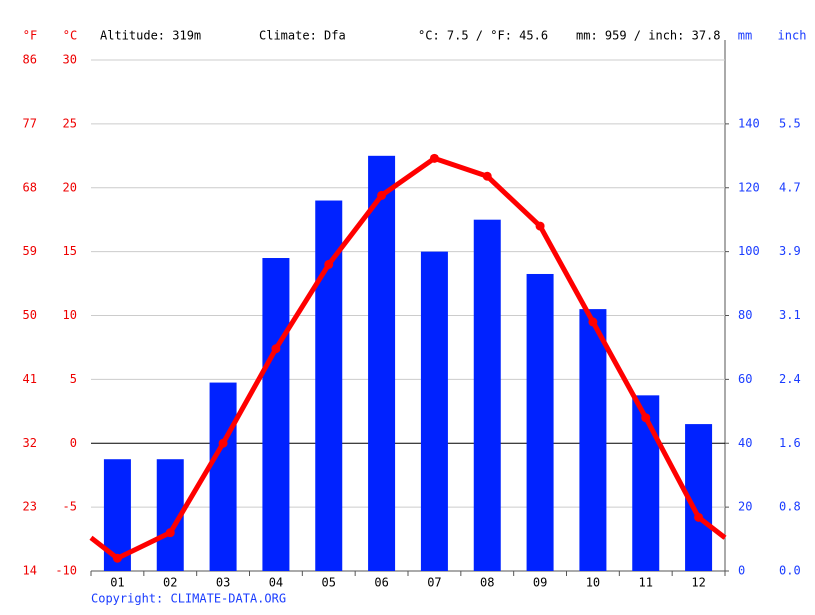  Describe the element at coordinates (30, 60) in the screenshot. I see `y-tick-label-f: 86` at that location.